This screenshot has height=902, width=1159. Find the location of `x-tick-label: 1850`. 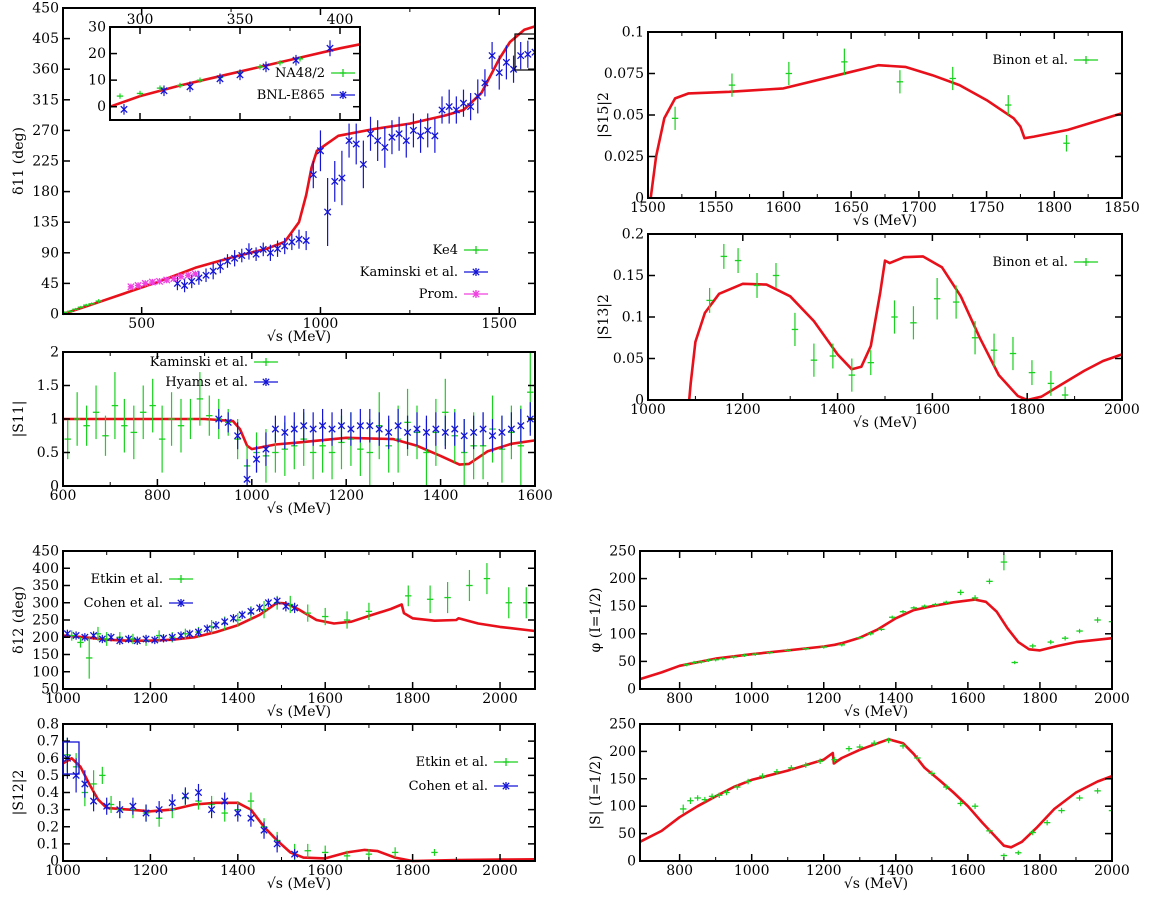

x-tick-label: 1850 is located at coordinates (1122, 208).